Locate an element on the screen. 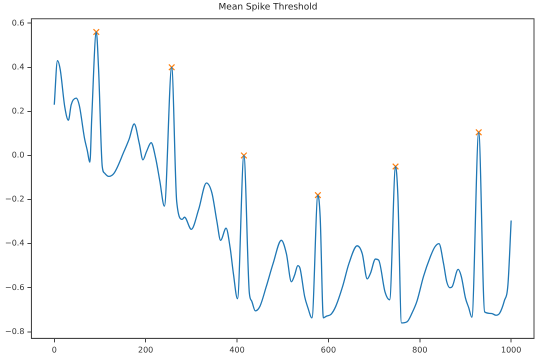 The image size is (540, 360). y-tick-label: −0.4 is located at coordinates (14, 243).